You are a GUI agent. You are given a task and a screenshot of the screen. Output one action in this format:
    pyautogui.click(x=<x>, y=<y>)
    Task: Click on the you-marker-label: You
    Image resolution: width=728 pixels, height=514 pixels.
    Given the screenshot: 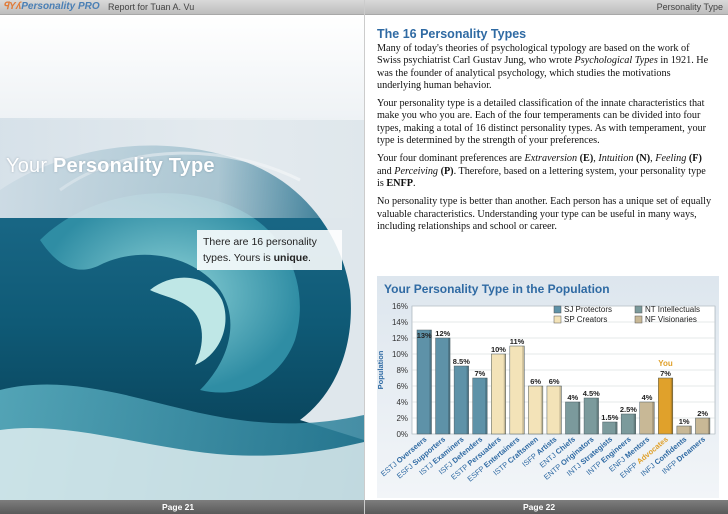 What is the action you would take?
    pyautogui.click(x=665, y=363)
    